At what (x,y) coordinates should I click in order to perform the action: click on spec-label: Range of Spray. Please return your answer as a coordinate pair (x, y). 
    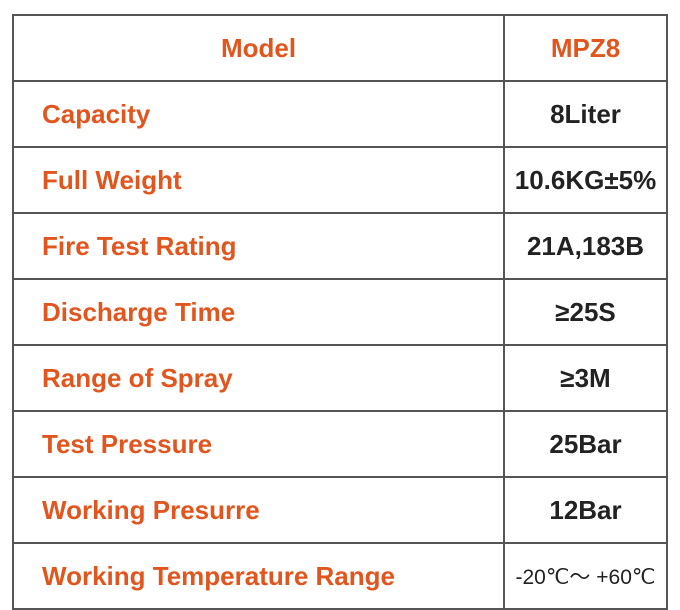
    Looking at the image, I should click on (258, 378).